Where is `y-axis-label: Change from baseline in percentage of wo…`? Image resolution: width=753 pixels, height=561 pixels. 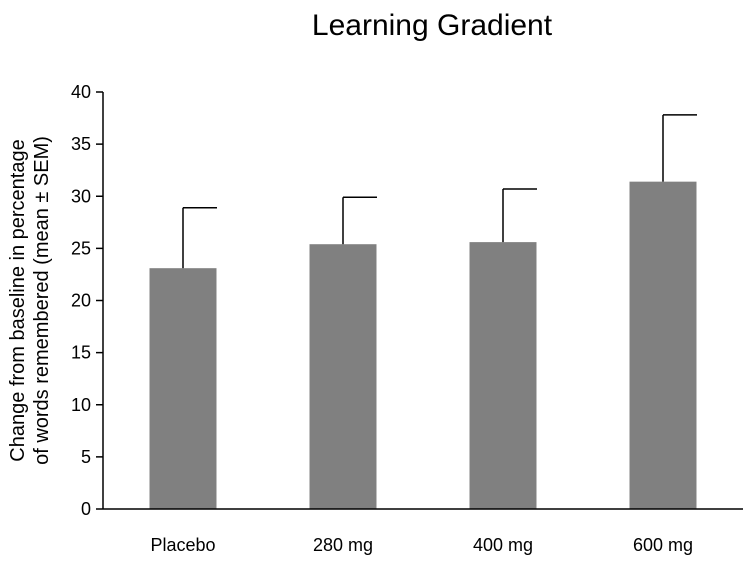
y-axis-label: Change from baseline in percentage of wo… is located at coordinates (30, 300).